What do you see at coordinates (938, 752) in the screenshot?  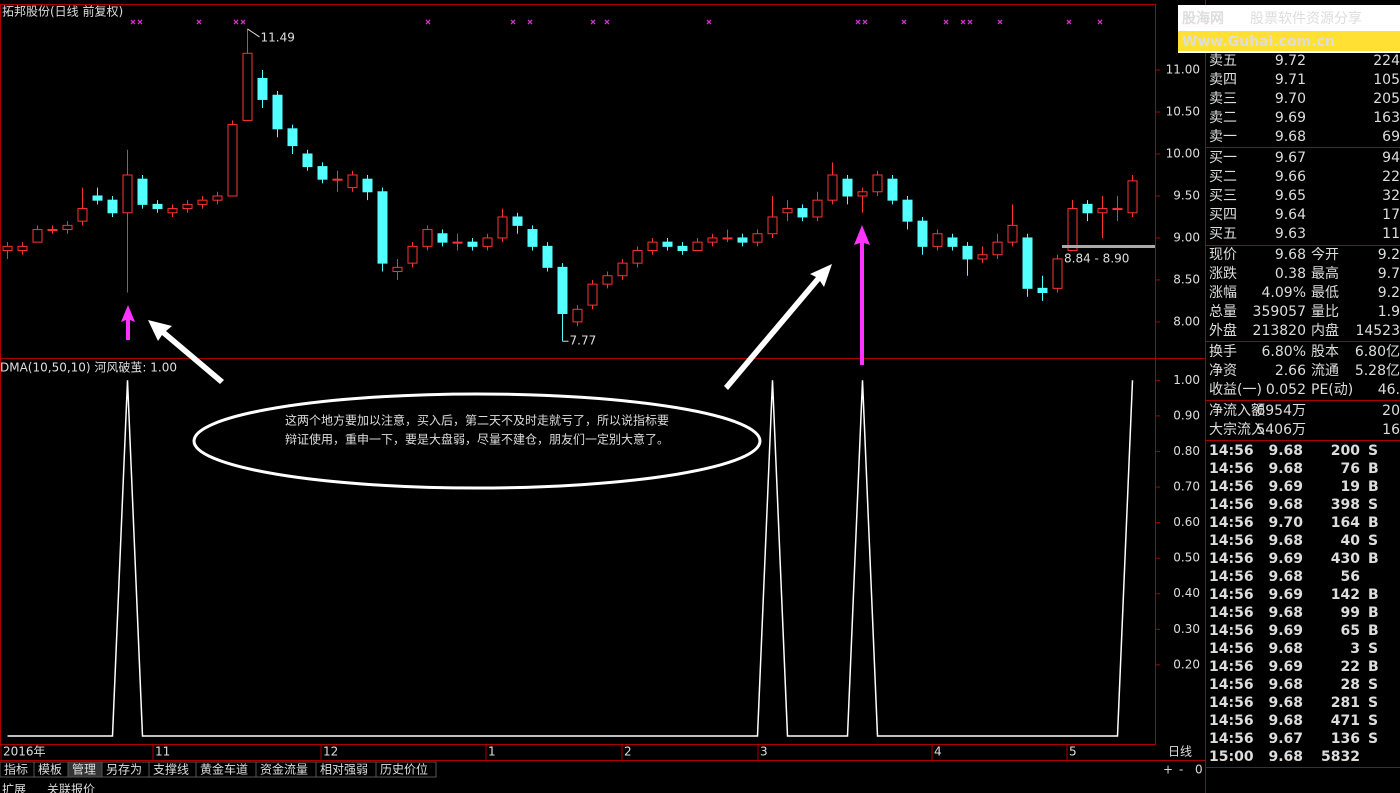 I see `x-tick-label: 4` at bounding box center [938, 752].